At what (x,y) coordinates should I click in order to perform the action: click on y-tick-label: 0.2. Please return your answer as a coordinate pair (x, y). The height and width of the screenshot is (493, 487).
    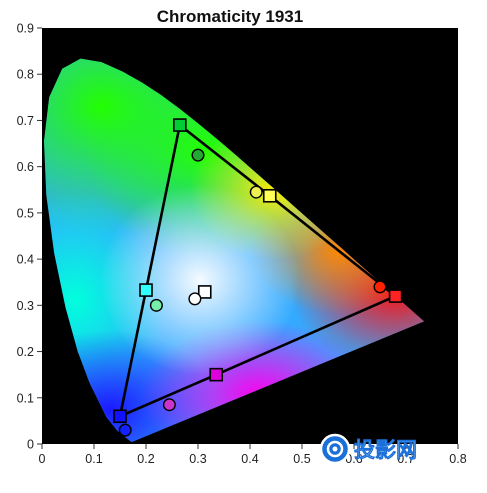
    Looking at the image, I should click on (25, 352).